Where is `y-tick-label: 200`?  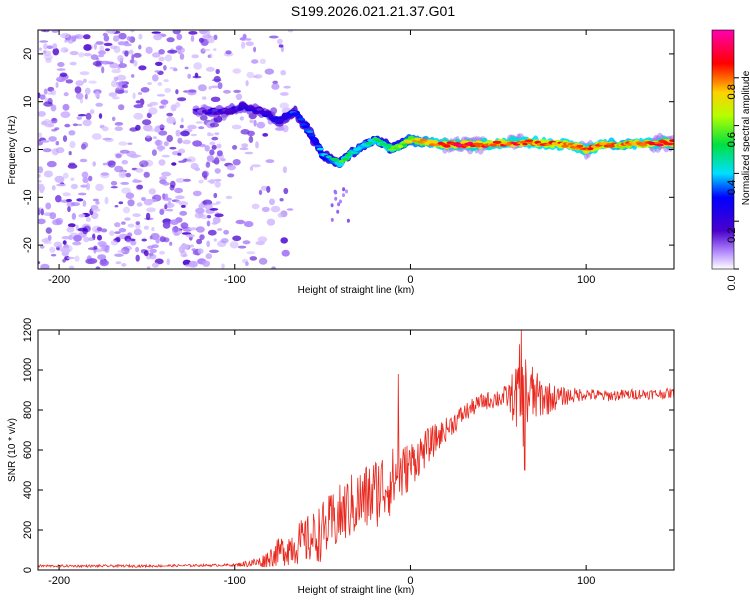
y-tick-label: 200 is located at coordinates (28, 530).